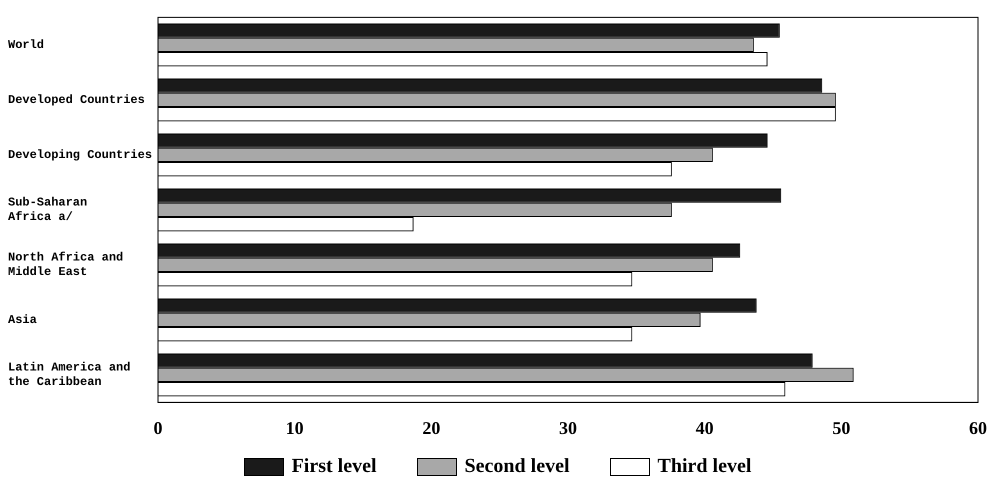 The height and width of the screenshot is (497, 995). Describe the element at coordinates (48, 210) in the screenshot. I see `y-tick-label: Sub-Saharan Africa a/` at that location.